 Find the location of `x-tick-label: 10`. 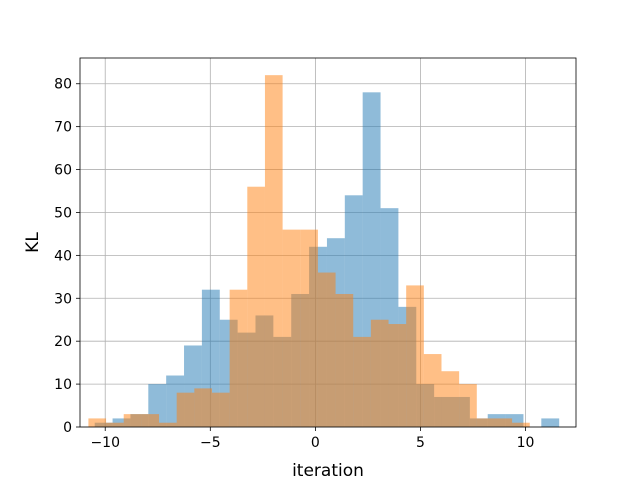

x-tick-label: 10 is located at coordinates (526, 443).